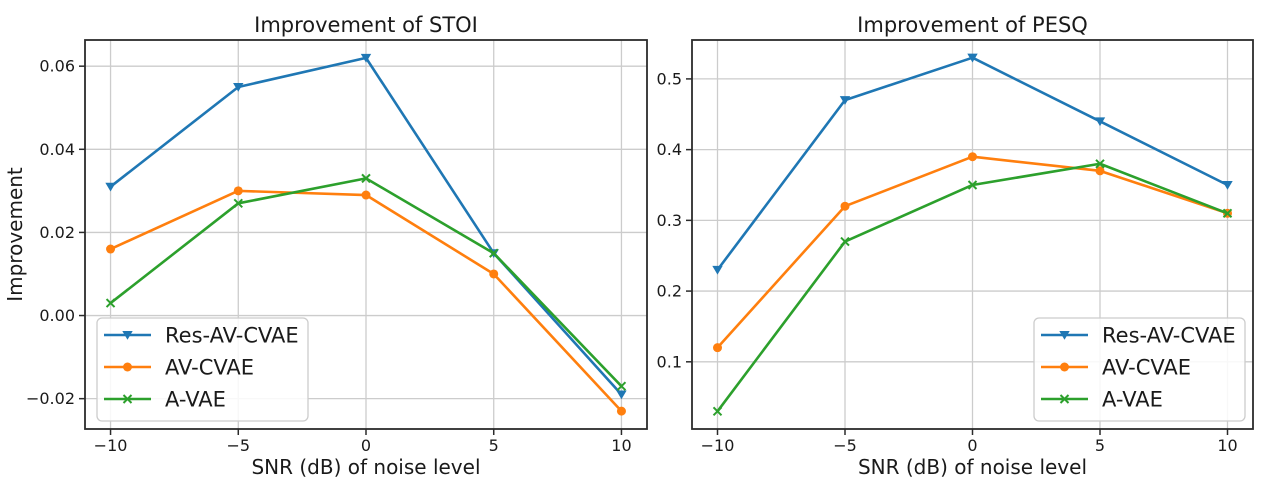 This screenshot has height=485, width=1274. What do you see at coordinates (366, 25) in the screenshot?
I see `chart-title: Improvement of STOI` at bounding box center [366, 25].